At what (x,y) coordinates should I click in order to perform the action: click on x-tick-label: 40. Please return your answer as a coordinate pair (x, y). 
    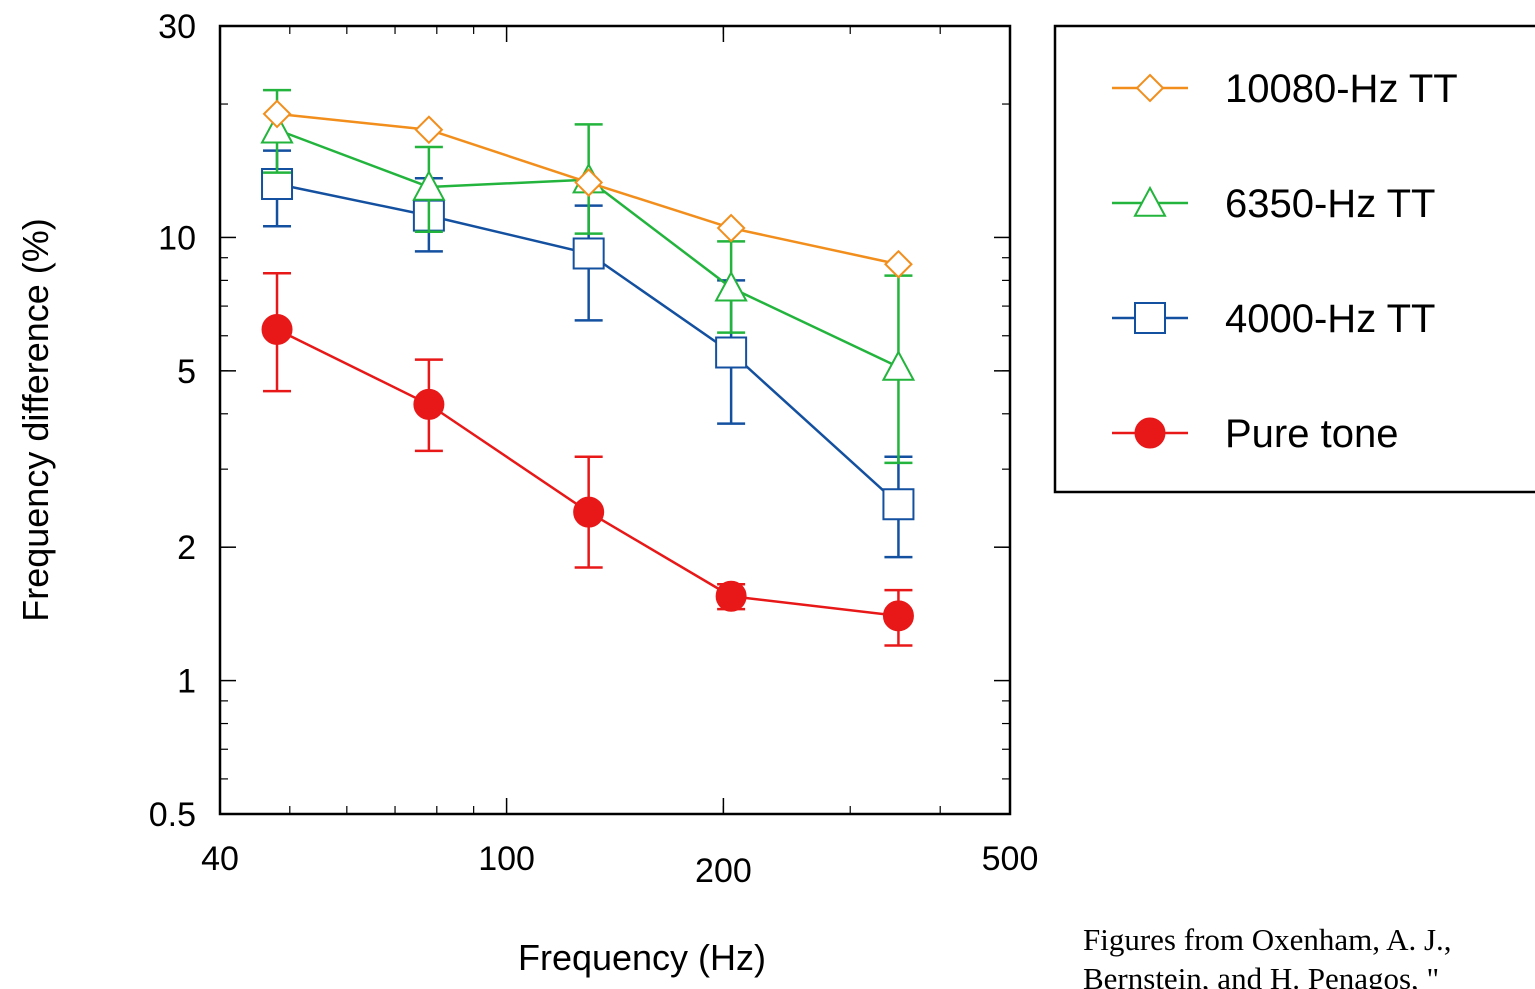
    Looking at the image, I should click on (220, 859).